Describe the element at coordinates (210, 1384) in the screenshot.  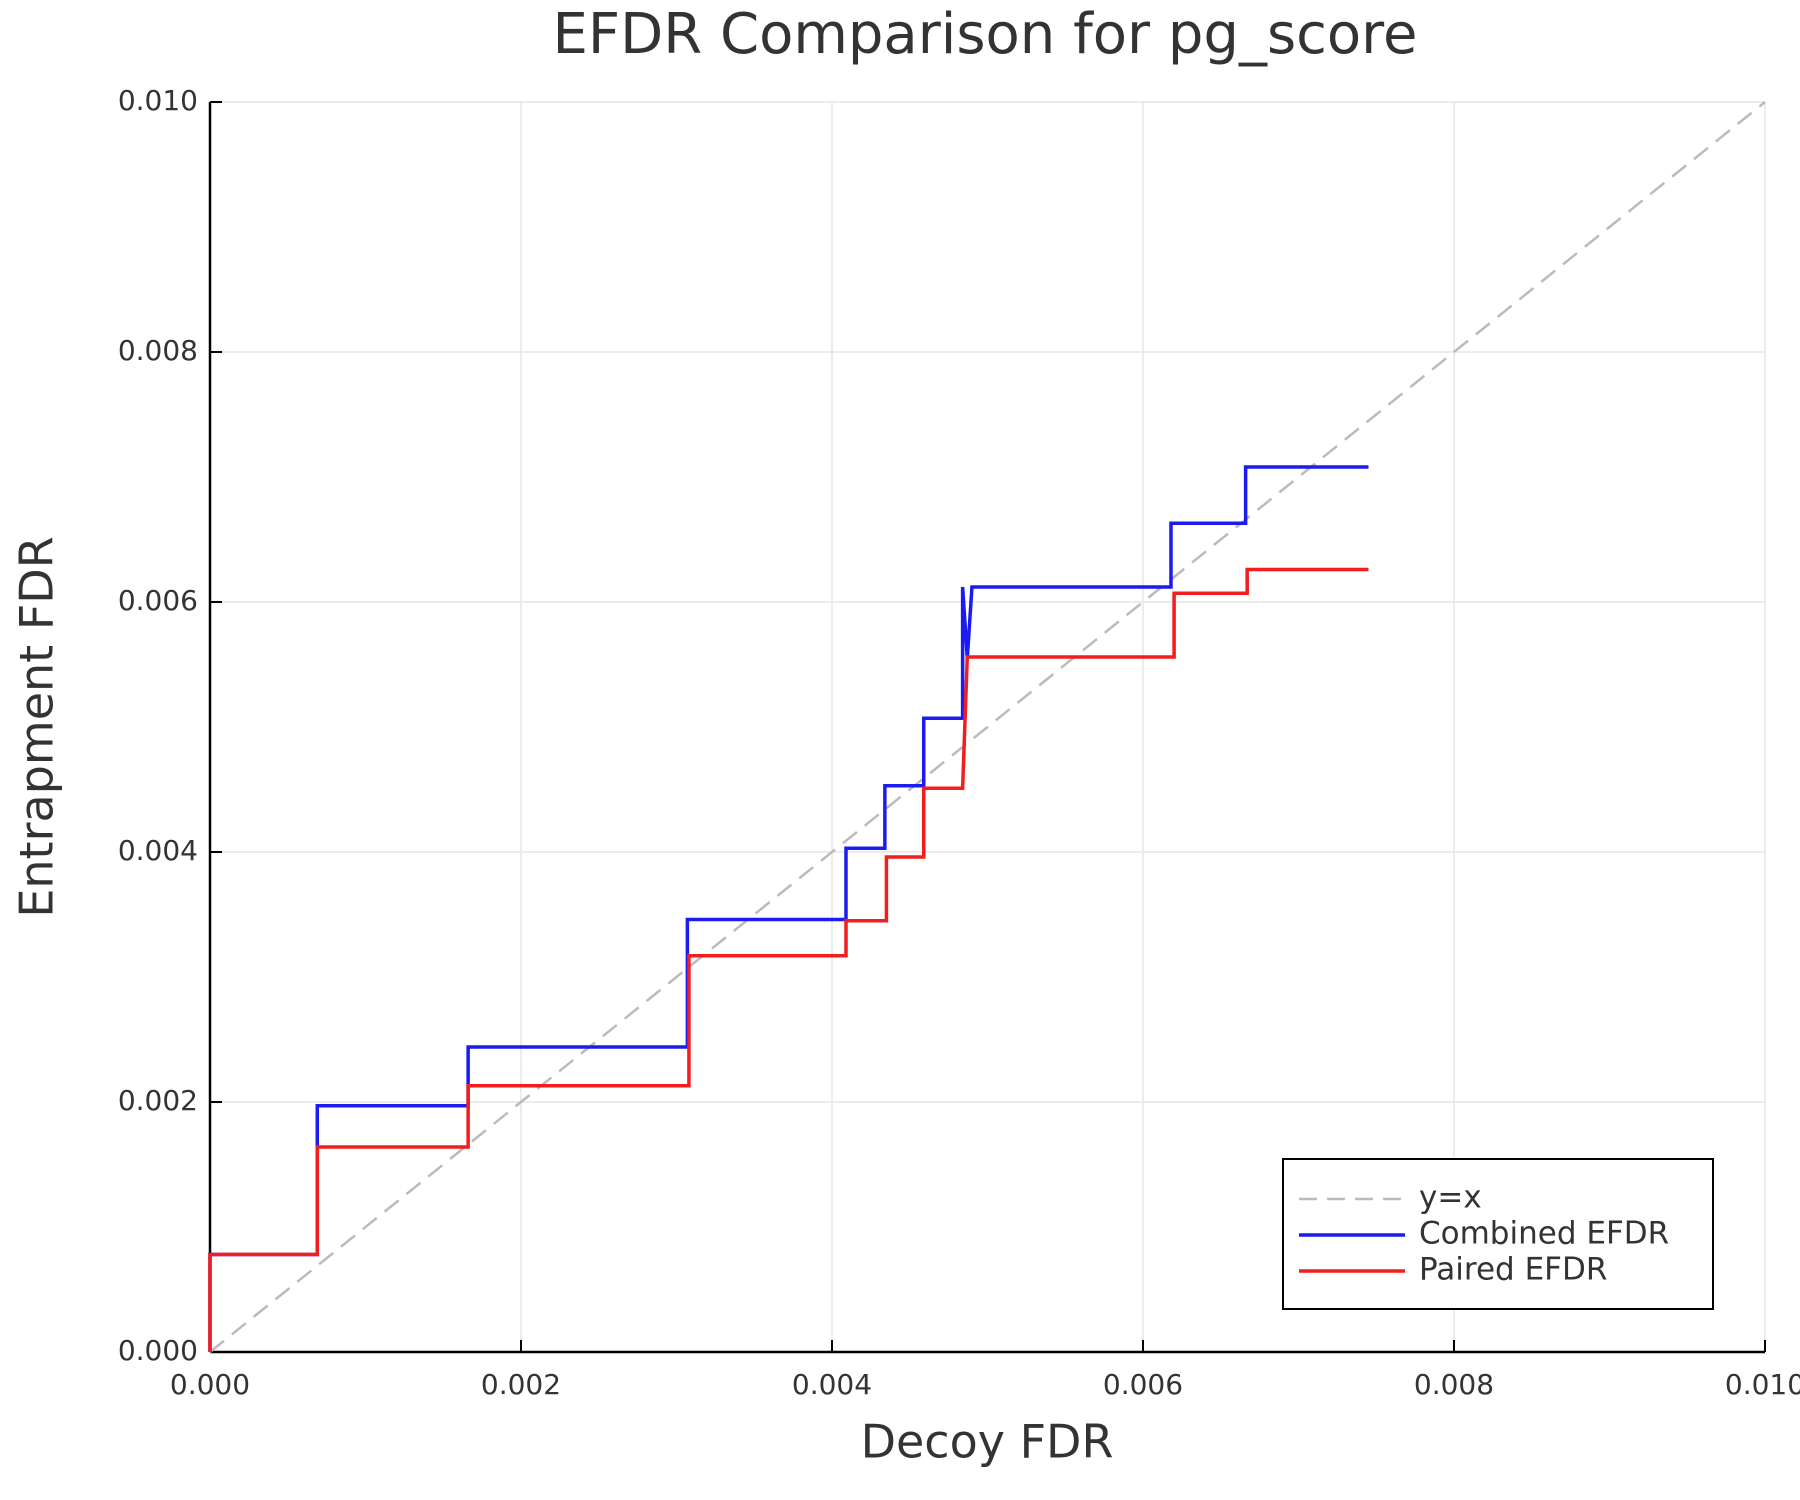
I see `x-tick-label: 0.000` at that location.